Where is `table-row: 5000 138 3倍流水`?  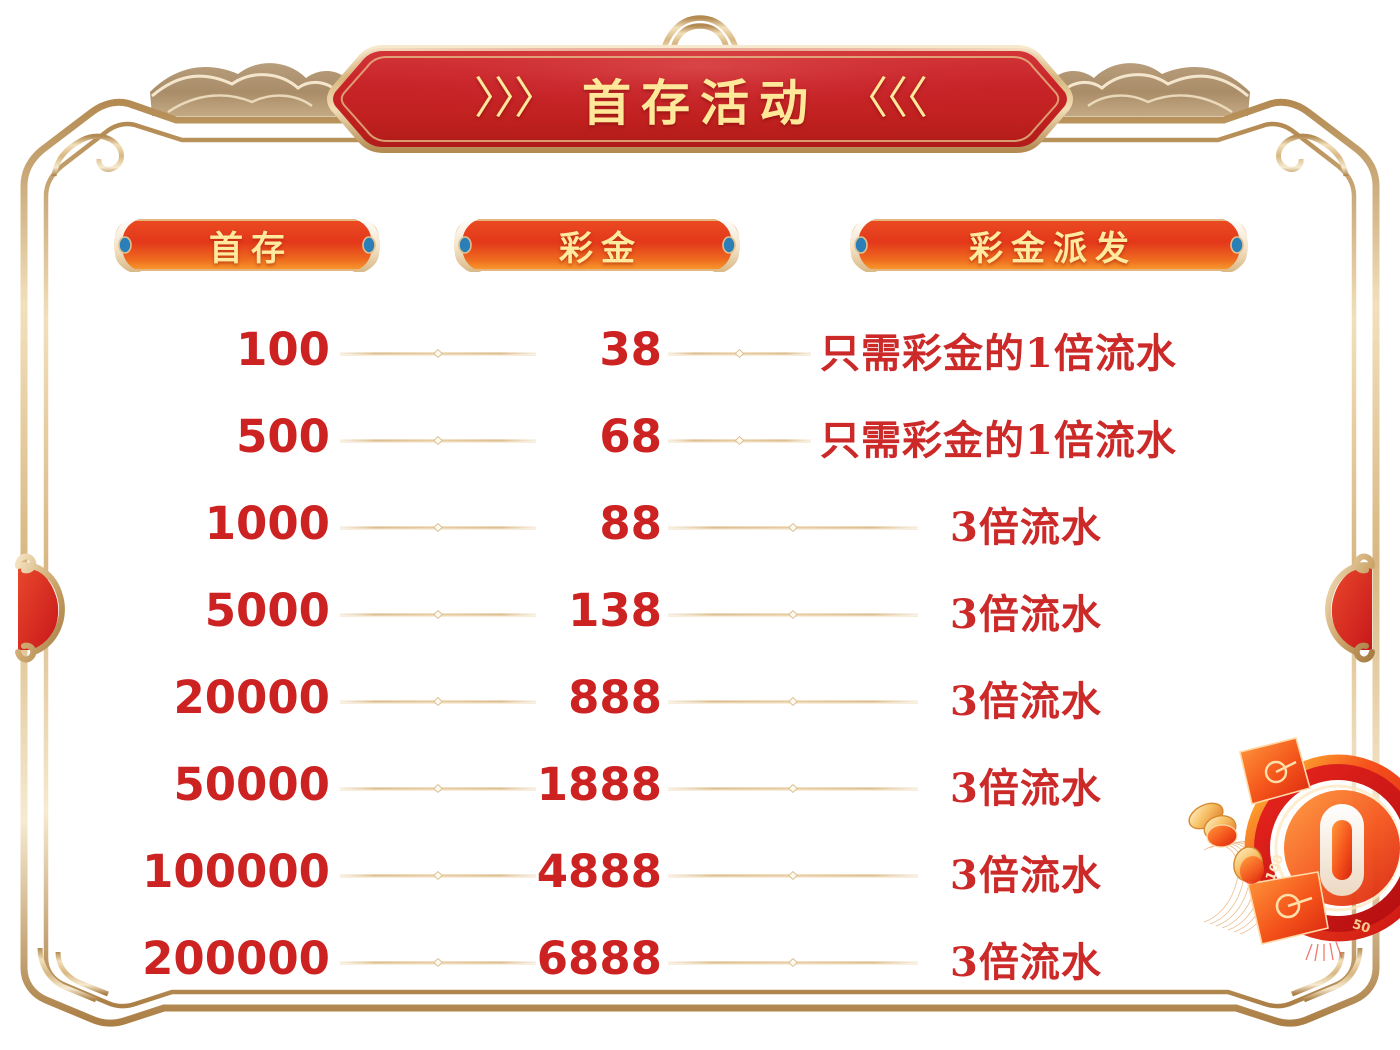
table-row: 5000 138 3倍流水 is located at coordinates (700, 610).